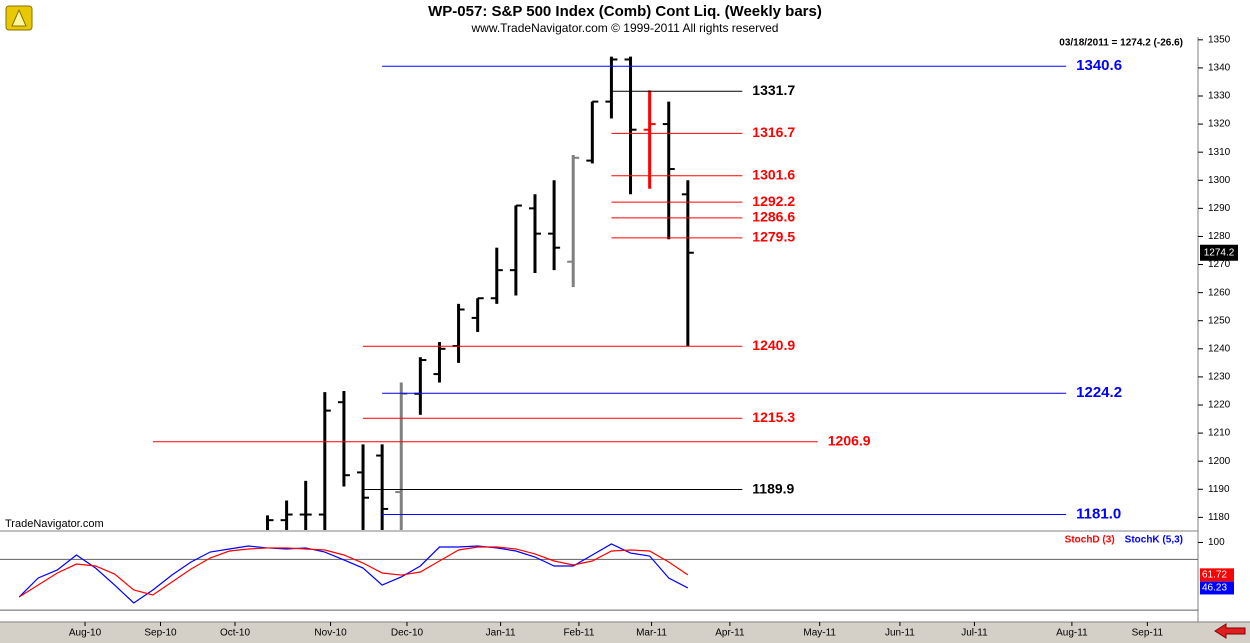 Image resolution: width=1250 pixels, height=643 pixels. Describe the element at coordinates (1216, 542) in the screenshot. I see `y-tick-label: 100` at that location.